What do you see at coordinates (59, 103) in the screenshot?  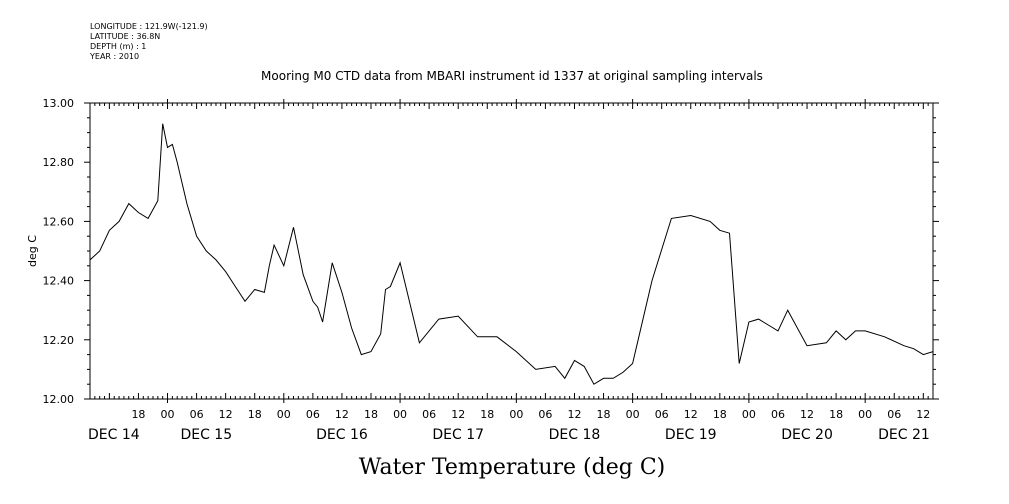 I see `y-tick-label: 13.00` at bounding box center [59, 103].